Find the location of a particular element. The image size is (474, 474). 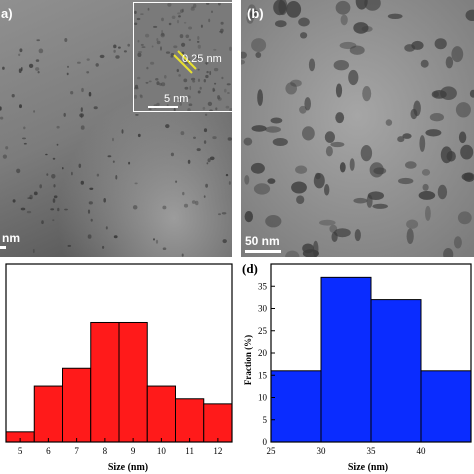

x-tick-label: 35 is located at coordinates (372, 451).